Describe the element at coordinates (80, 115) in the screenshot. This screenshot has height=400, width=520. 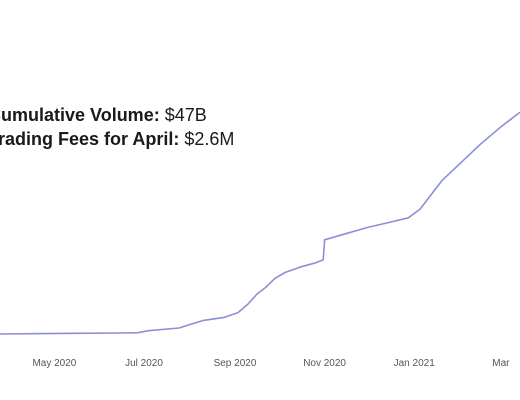
I see `cumulative-volume-label: Cumulative Volume:` at that location.